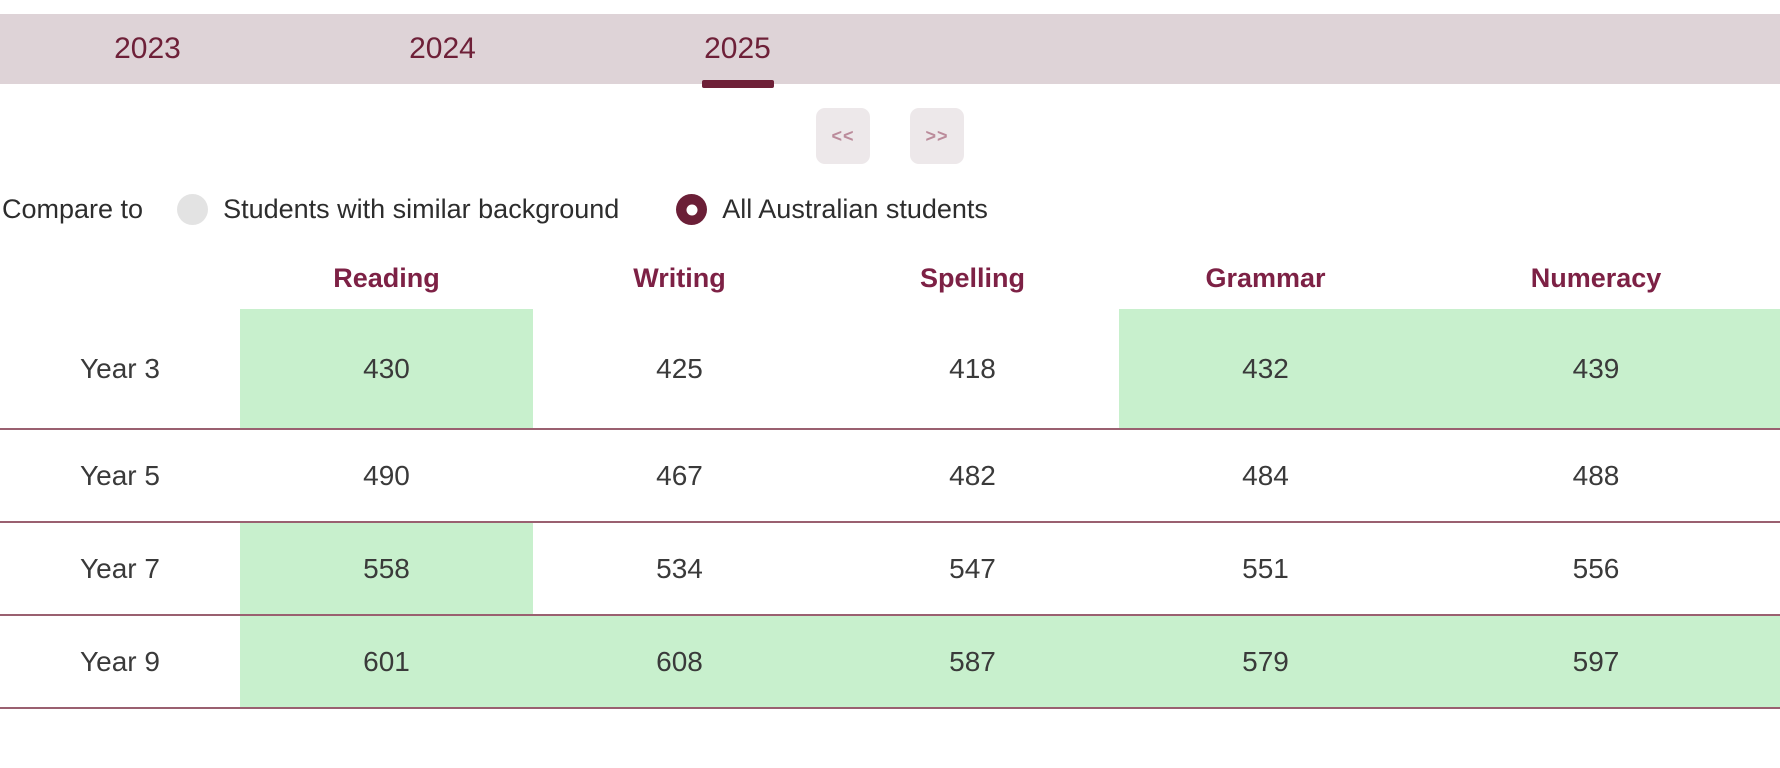  Describe the element at coordinates (421, 209) in the screenshot. I see `radio-similar-background-label: Students with similar background` at that location.